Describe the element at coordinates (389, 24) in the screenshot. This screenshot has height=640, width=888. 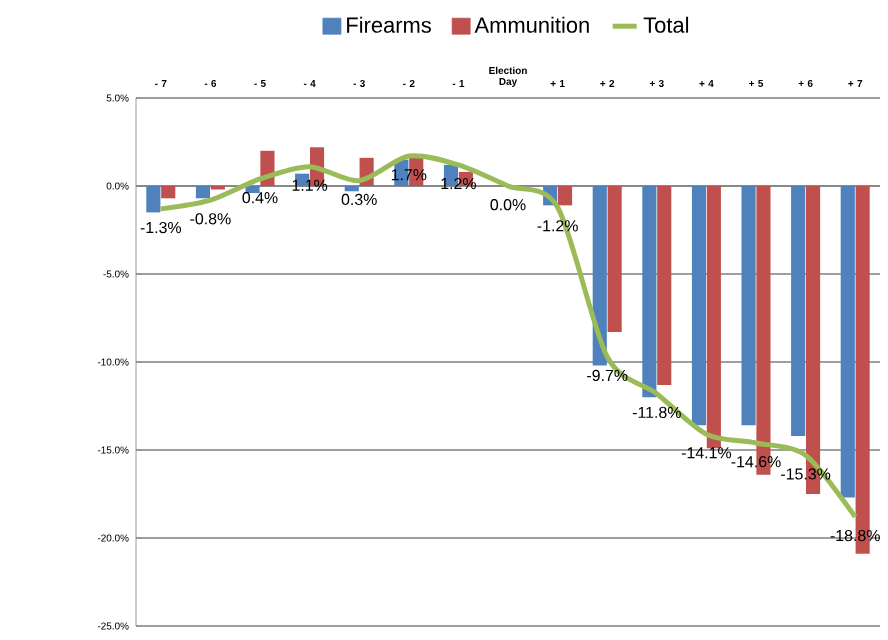
I see `legend-label: Firearms` at that location.